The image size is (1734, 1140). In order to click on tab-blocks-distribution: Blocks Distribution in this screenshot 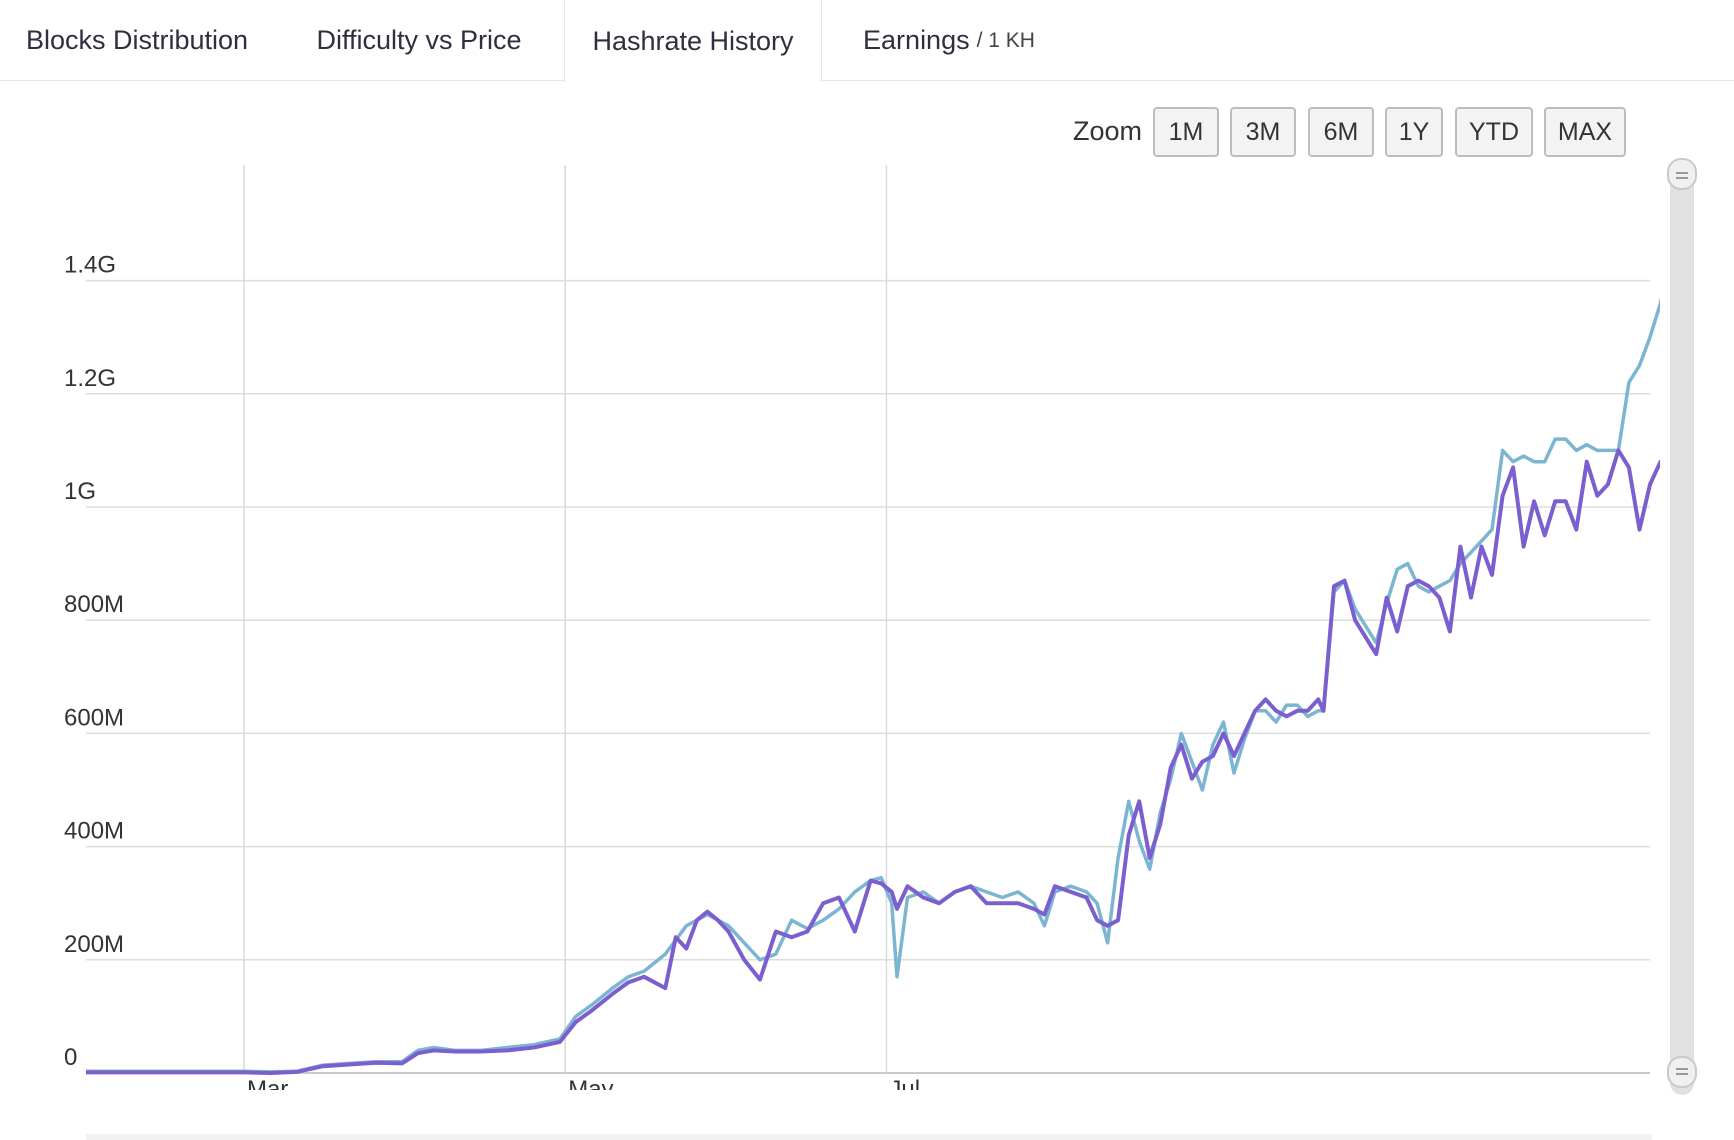, I will do `click(137, 40)`.